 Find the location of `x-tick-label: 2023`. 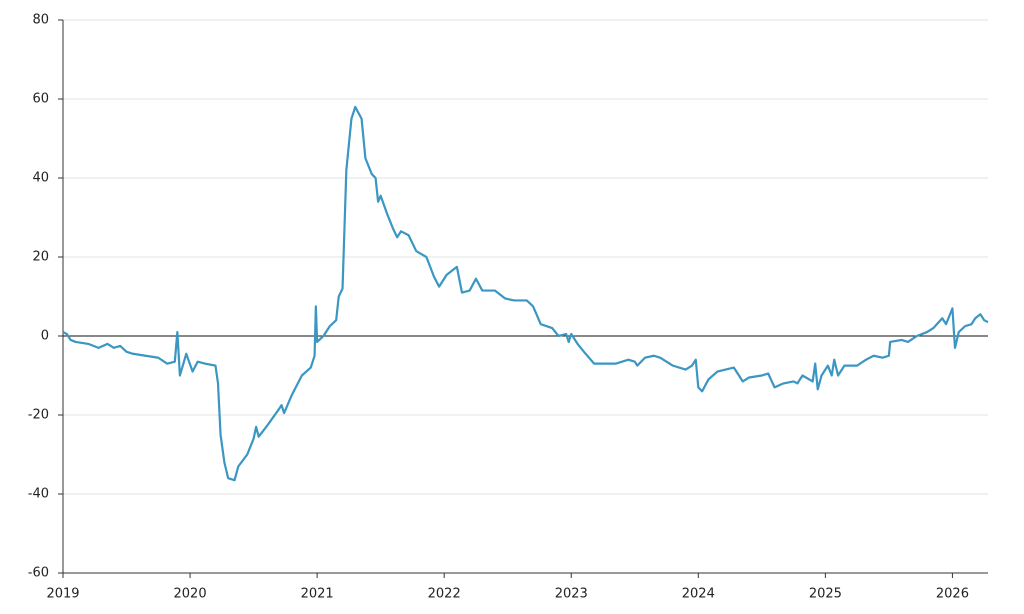

x-tick-label: 2023 is located at coordinates (571, 594).